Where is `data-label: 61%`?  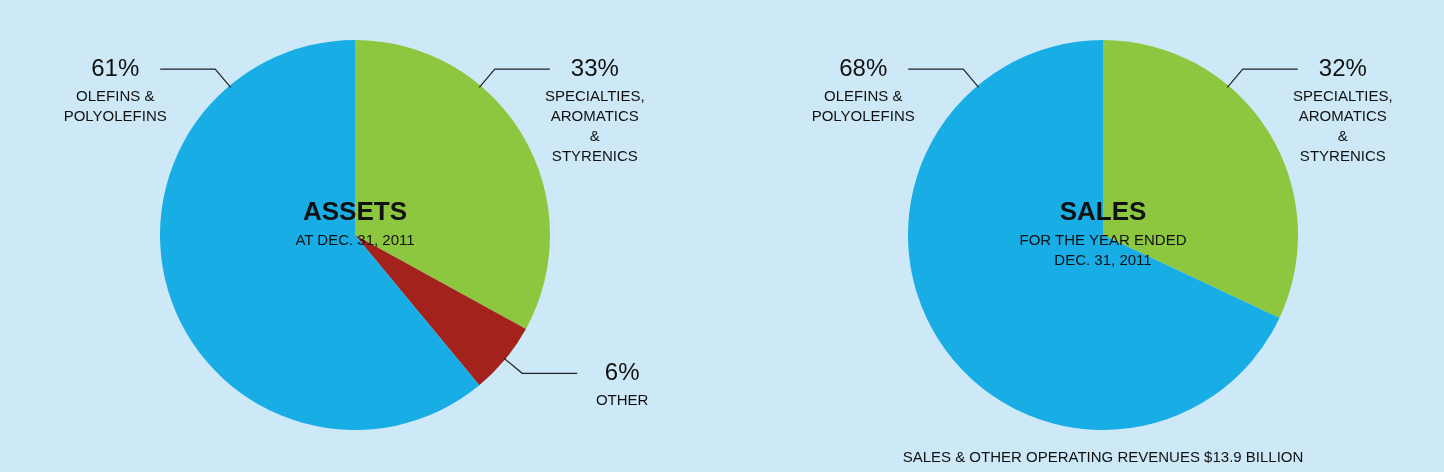 data-label: 61% is located at coordinates (115, 67).